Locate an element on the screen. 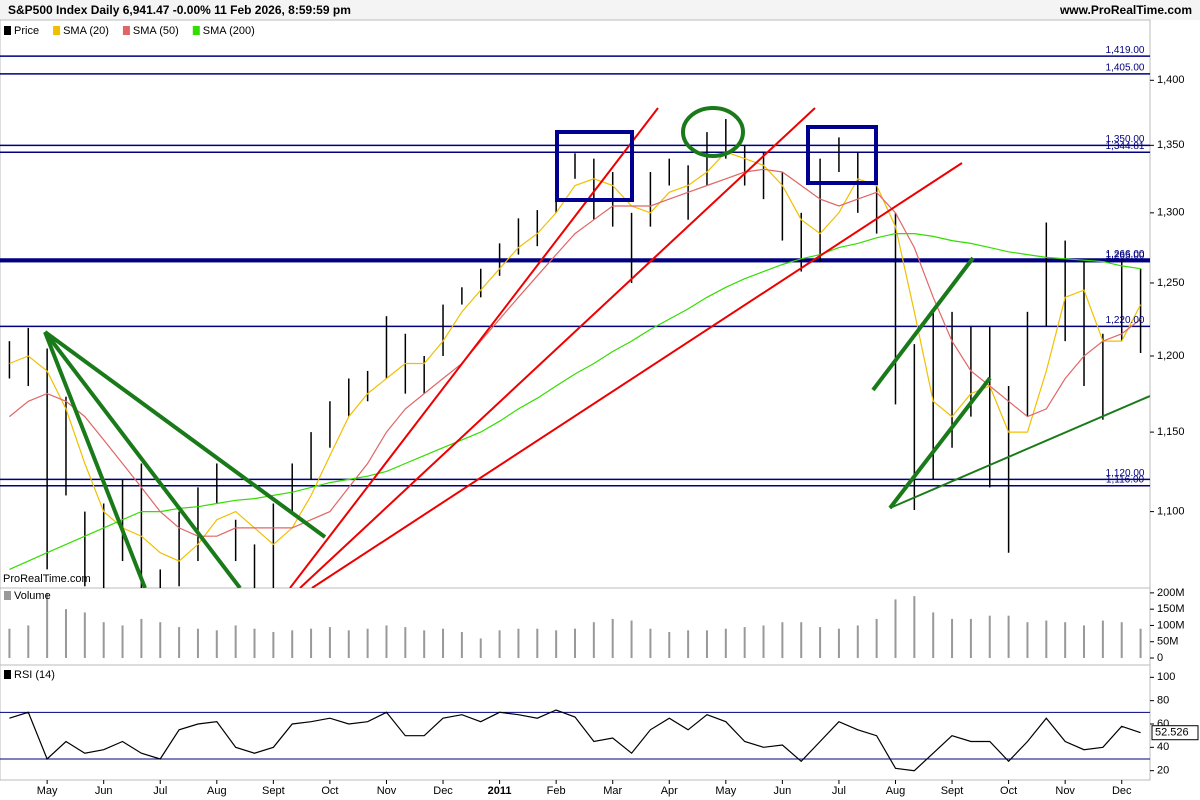  legend-label: SMA (50) is located at coordinates (156, 31).